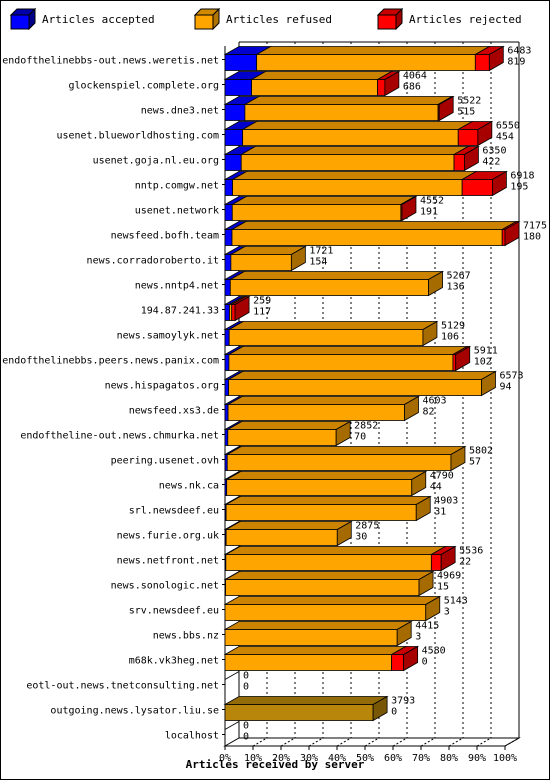  What do you see at coordinates (361, 537) in the screenshot?
I see `value-label-accepted: 30` at bounding box center [361, 537].